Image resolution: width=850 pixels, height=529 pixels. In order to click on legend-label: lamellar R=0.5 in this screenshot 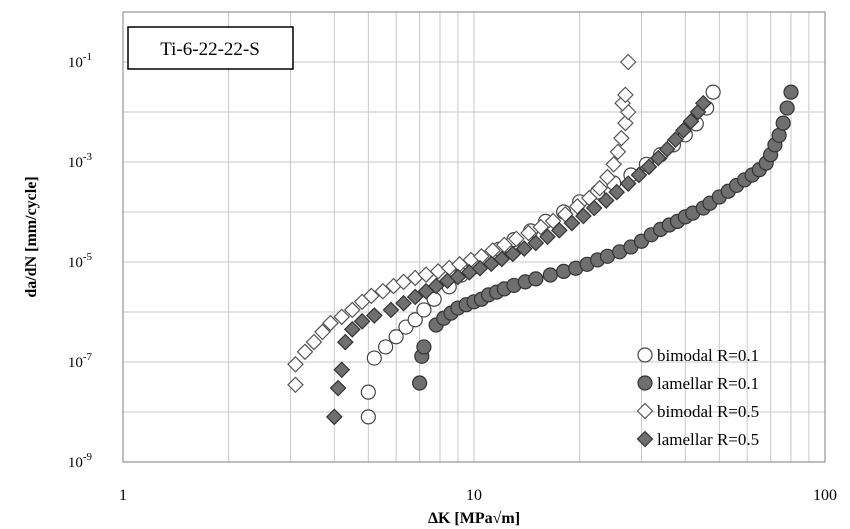, I will do `click(708, 439)`.